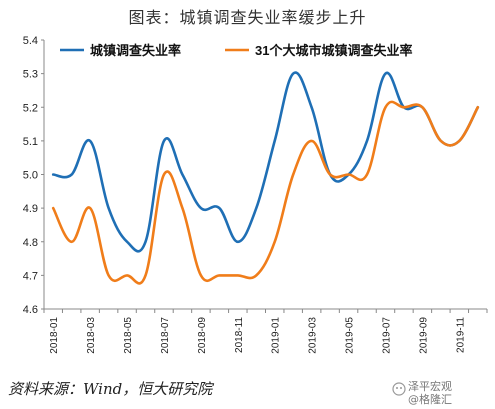  What do you see at coordinates (350, 335) in the screenshot?
I see `x-tick-label: 2019-05` at bounding box center [350, 335].